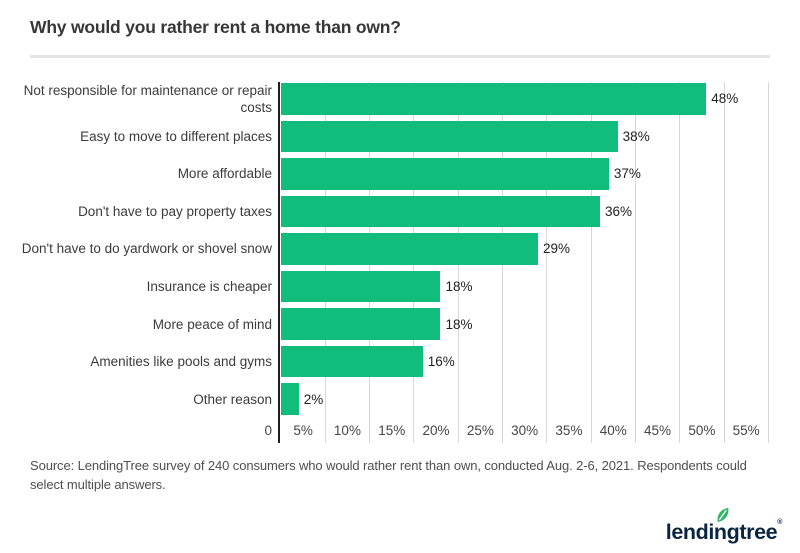 The width and height of the screenshot is (800, 553). What do you see at coordinates (613, 430) in the screenshot?
I see `x-tick-label: 40%` at bounding box center [613, 430].